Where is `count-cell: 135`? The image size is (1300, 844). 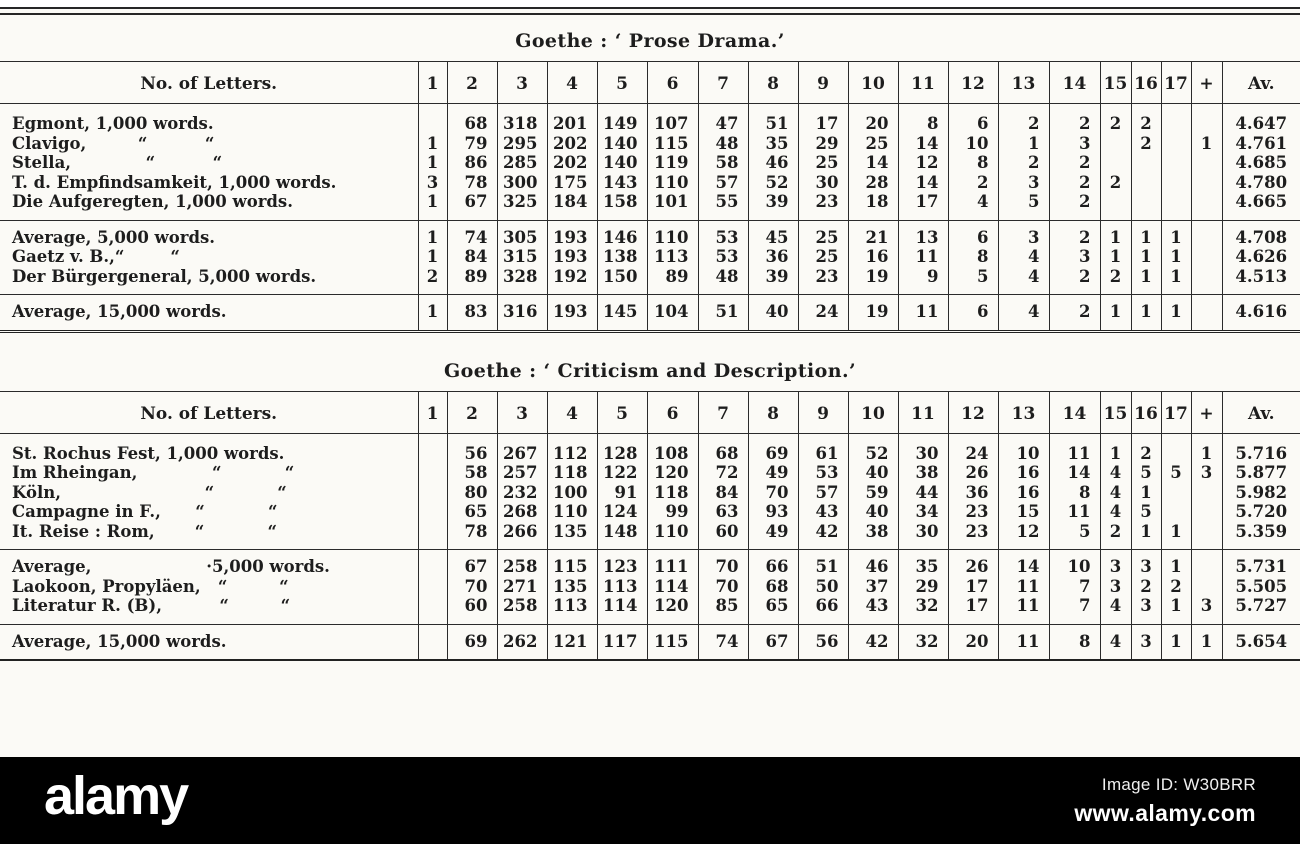 count-cell: 135 is located at coordinates (571, 586).